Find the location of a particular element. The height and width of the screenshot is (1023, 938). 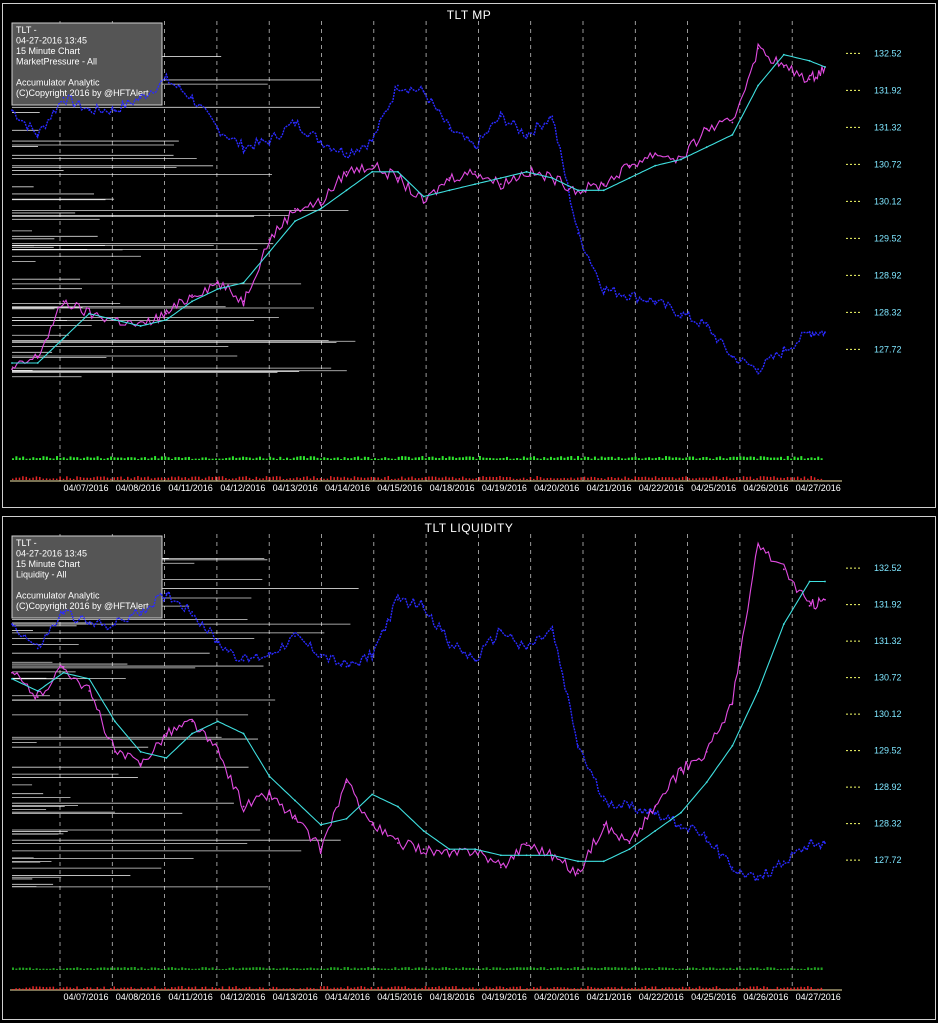

info-line: (C)Copyright 2016 by @HFTAlert is located at coordinates (82, 606).